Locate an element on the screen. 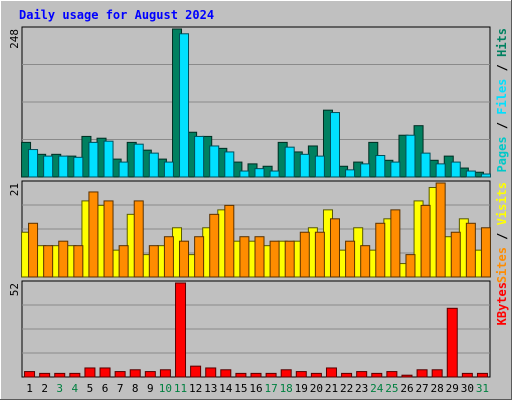  day-label-7: 7 is located at coordinates (120, 388).